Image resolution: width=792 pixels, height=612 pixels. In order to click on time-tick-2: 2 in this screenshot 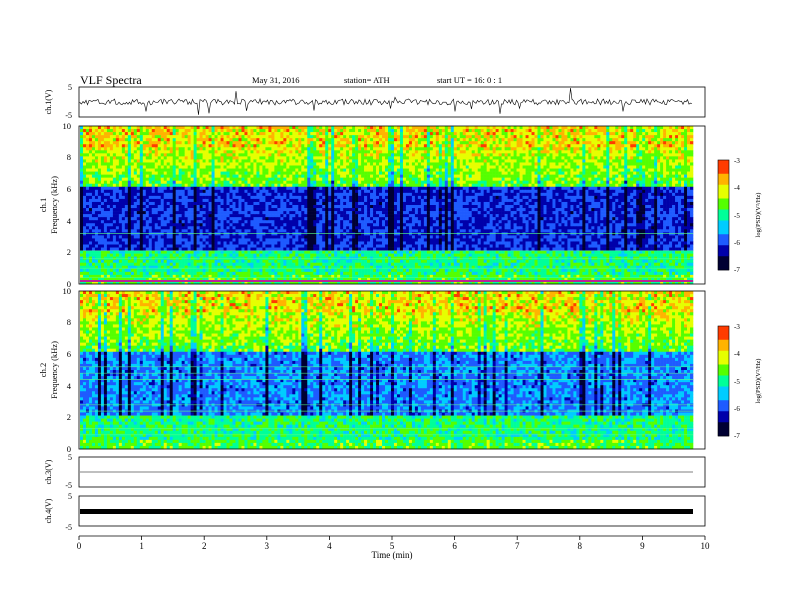, I will do `click(204, 546)`.